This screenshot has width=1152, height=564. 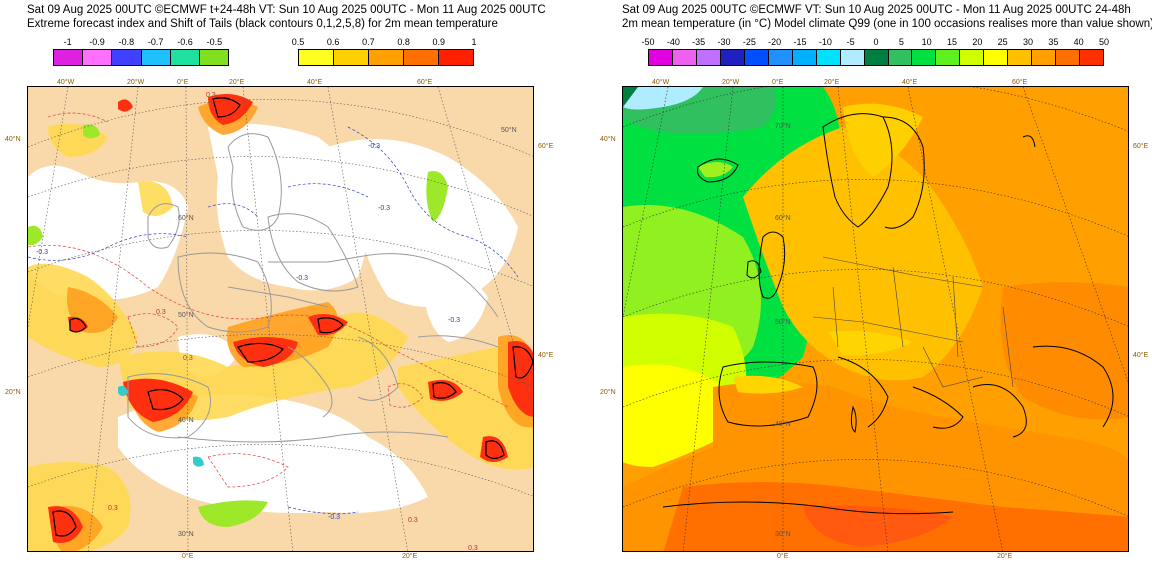 I want to click on colorbar-tick-label: -15, so click(x=800, y=42).